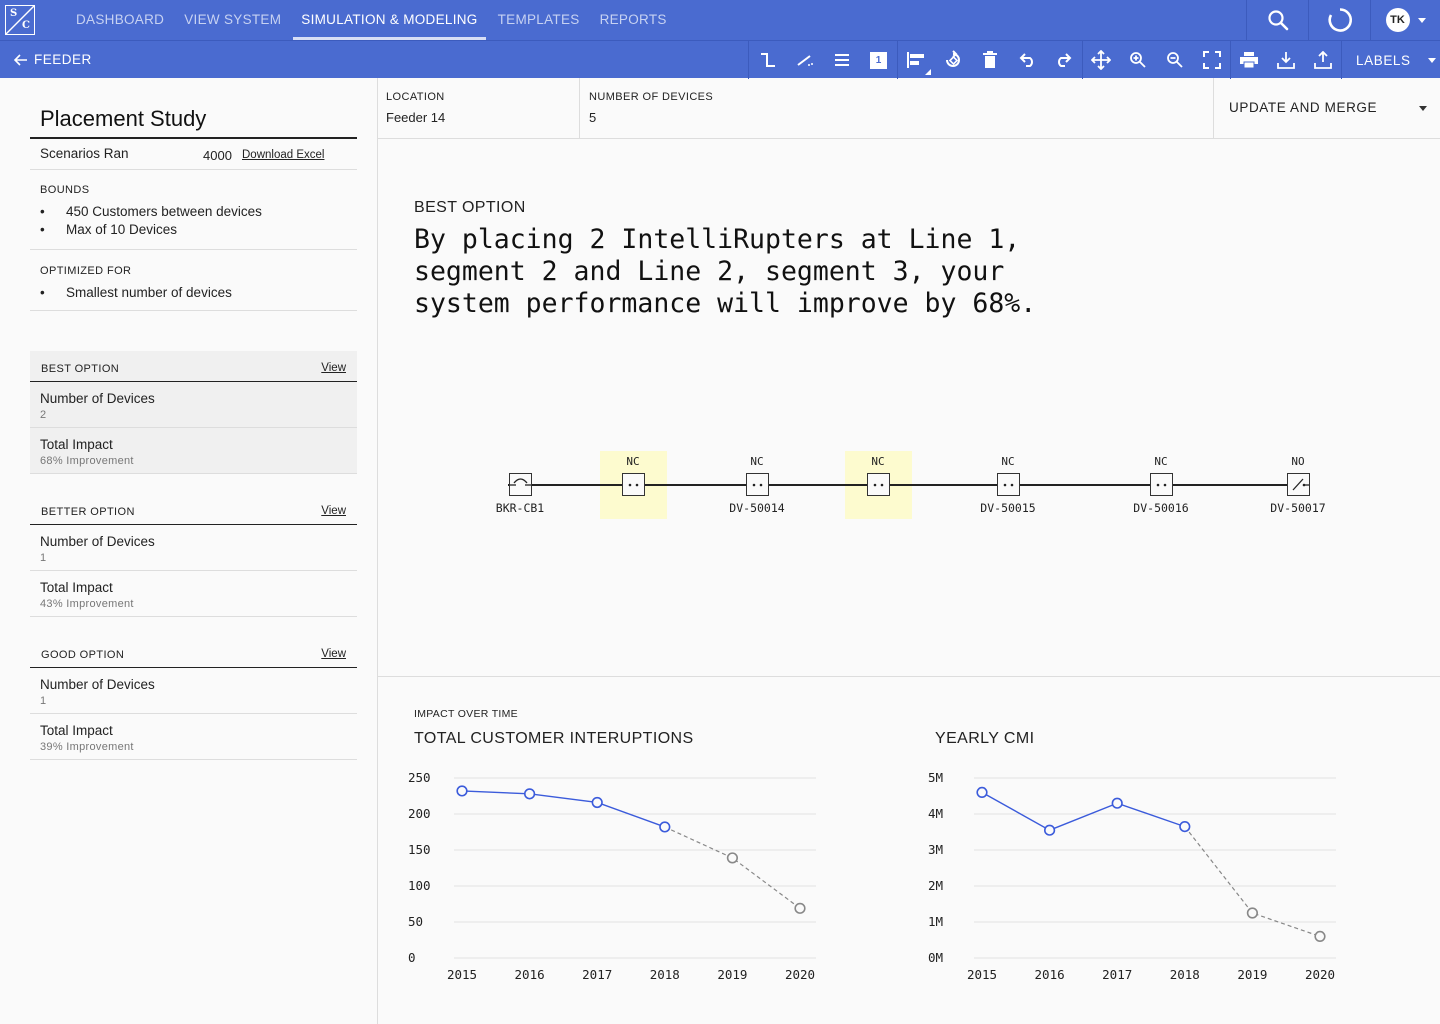 Image resolution: width=1440 pixels, height=1024 pixels. Describe the element at coordinates (193, 451) in the screenshot. I see `option-impact-row: Total Impact 68% Improvement` at that location.